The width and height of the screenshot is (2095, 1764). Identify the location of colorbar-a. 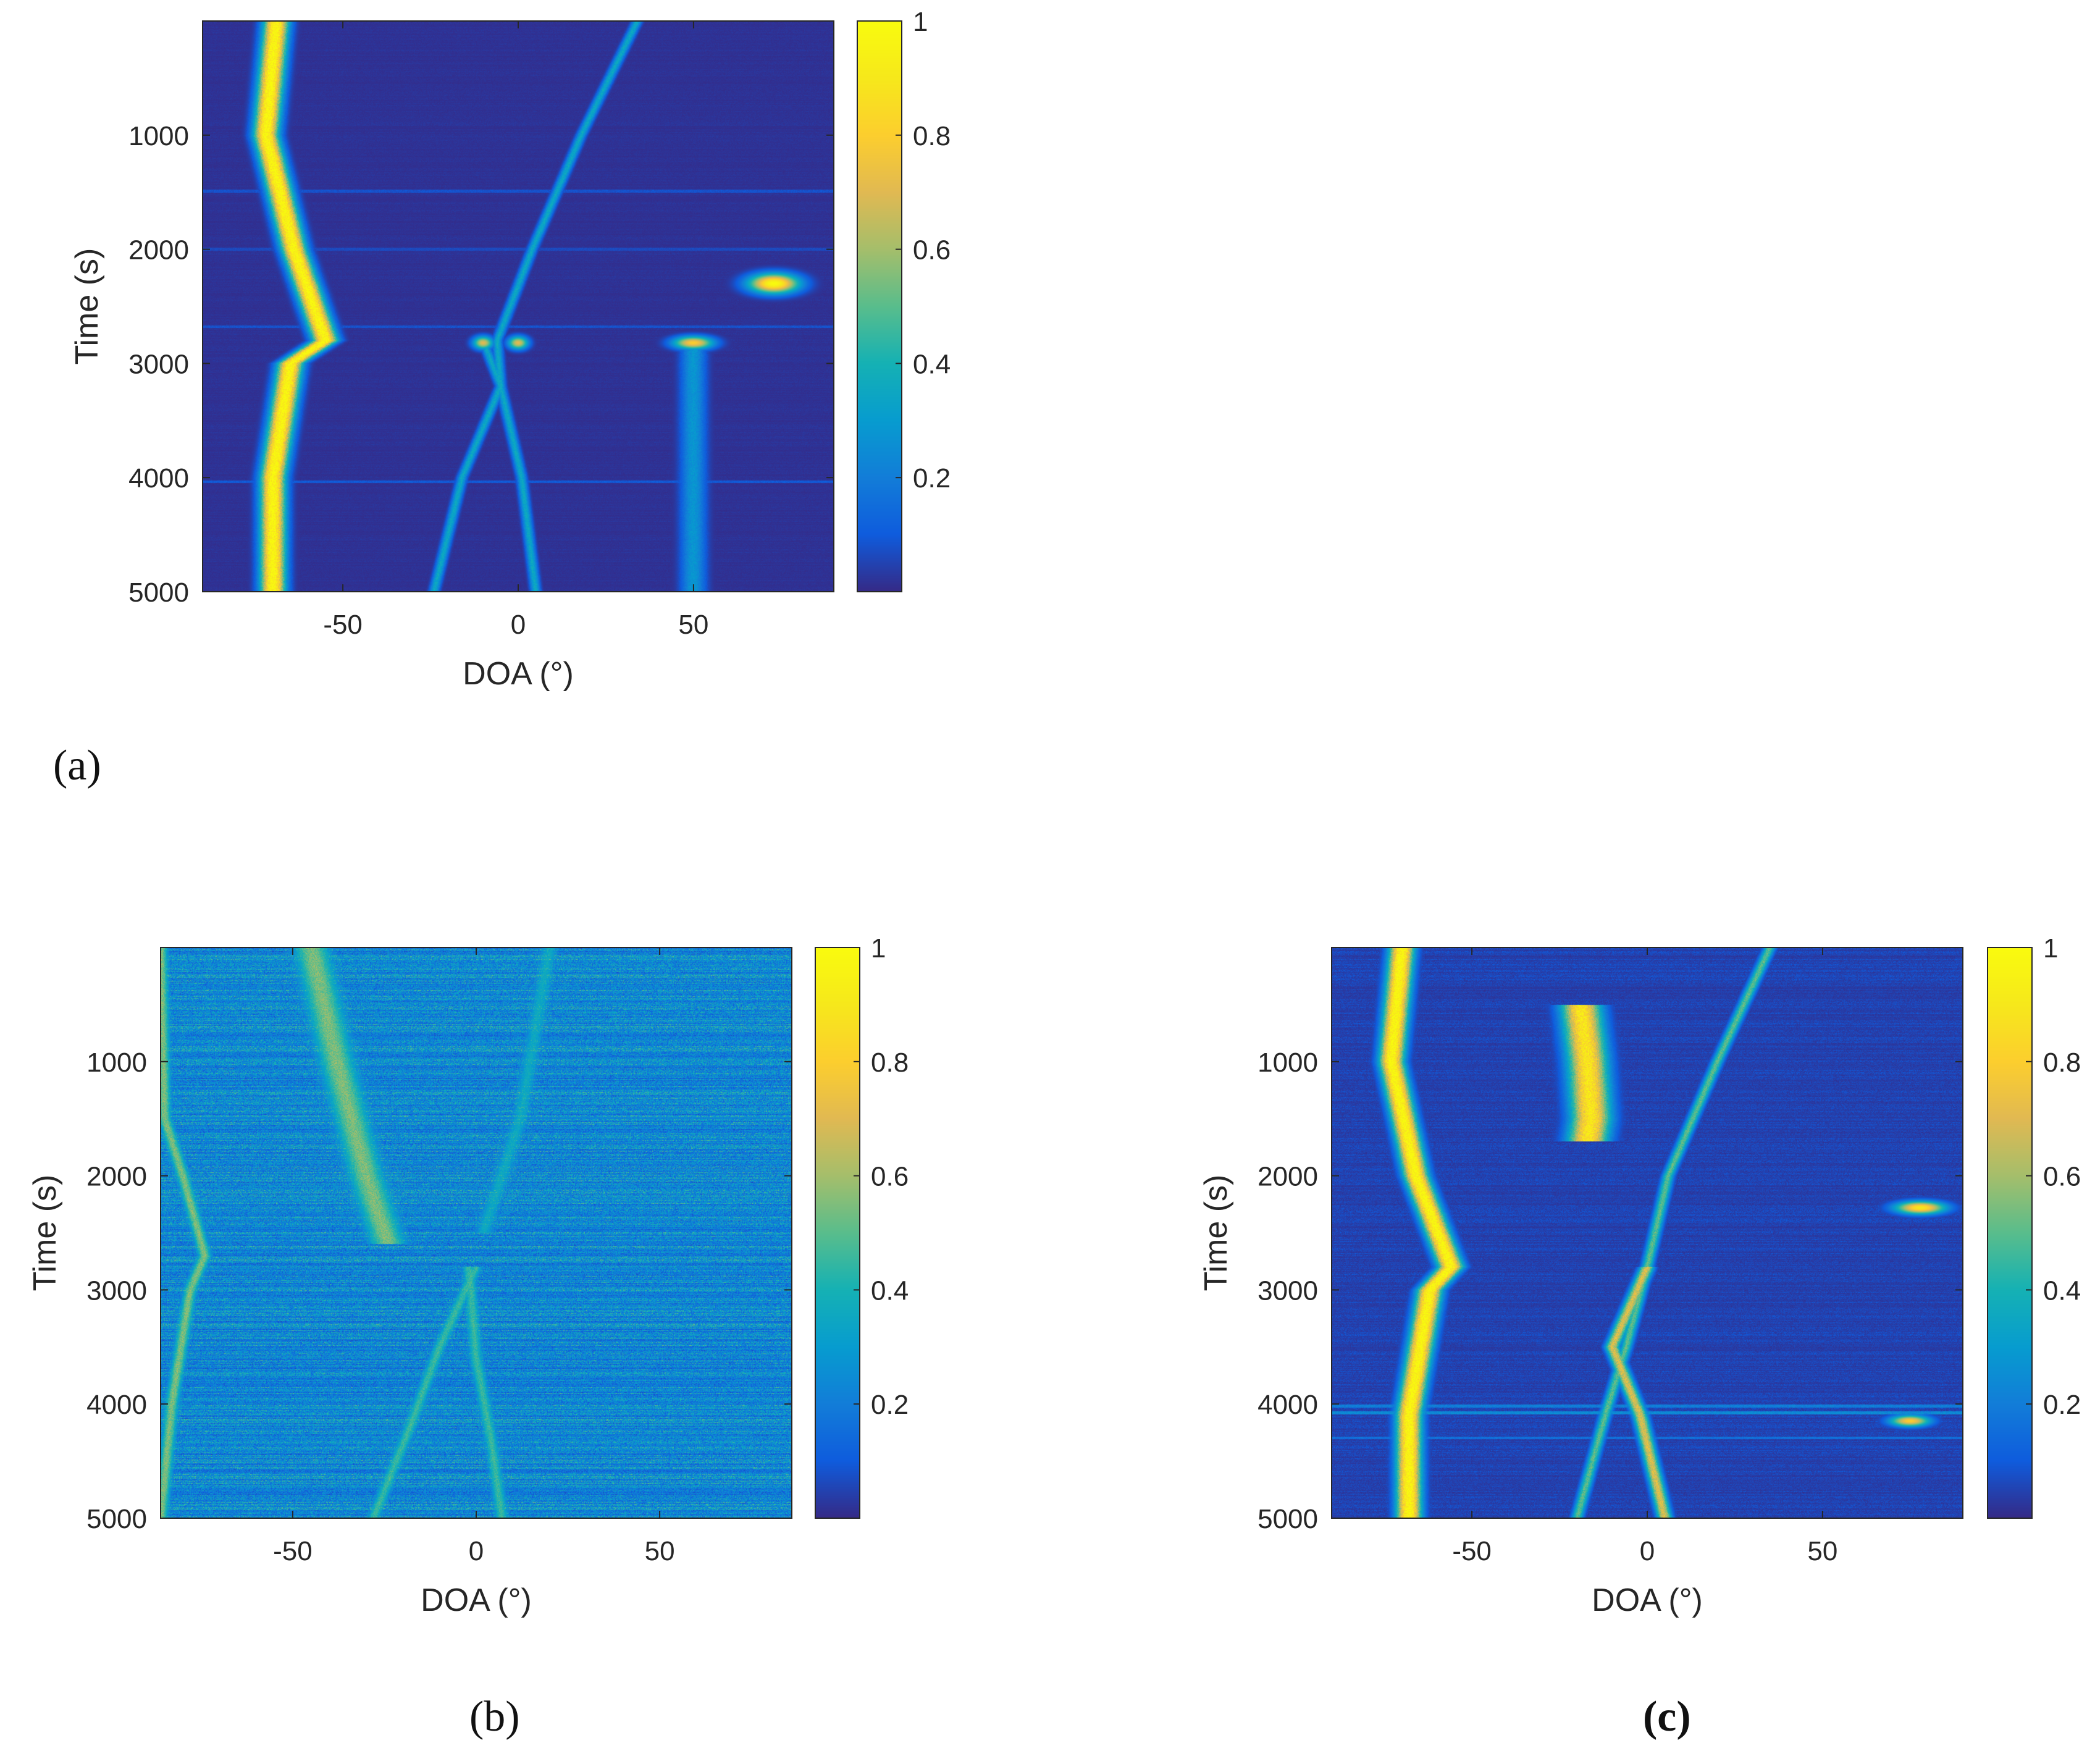
(879, 306).